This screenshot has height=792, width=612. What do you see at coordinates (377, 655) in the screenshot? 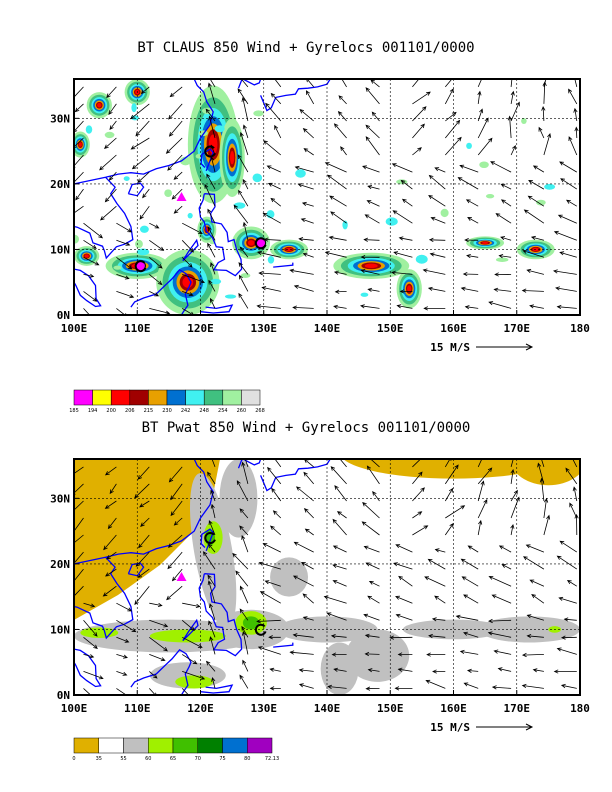
I see `pwat-moist-area` at bounding box center [377, 655].